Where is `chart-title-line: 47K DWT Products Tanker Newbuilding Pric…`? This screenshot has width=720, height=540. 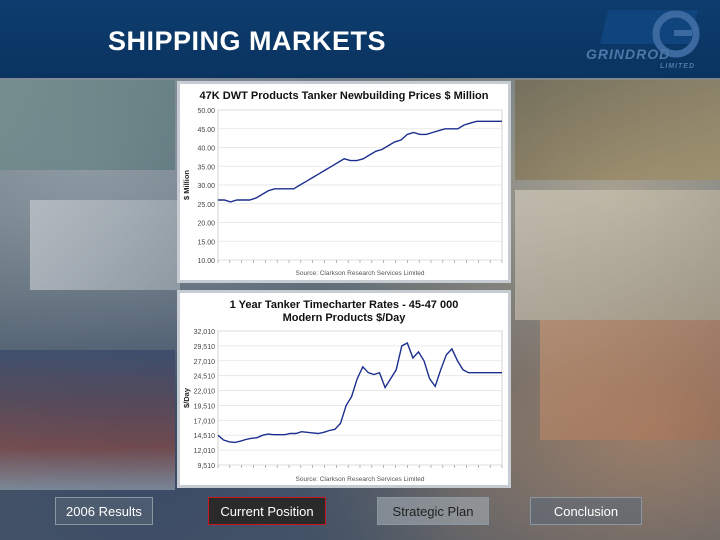
chart-title-line: 47K DWT Products Tanker Newbuilding Pric… is located at coordinates (344, 96).